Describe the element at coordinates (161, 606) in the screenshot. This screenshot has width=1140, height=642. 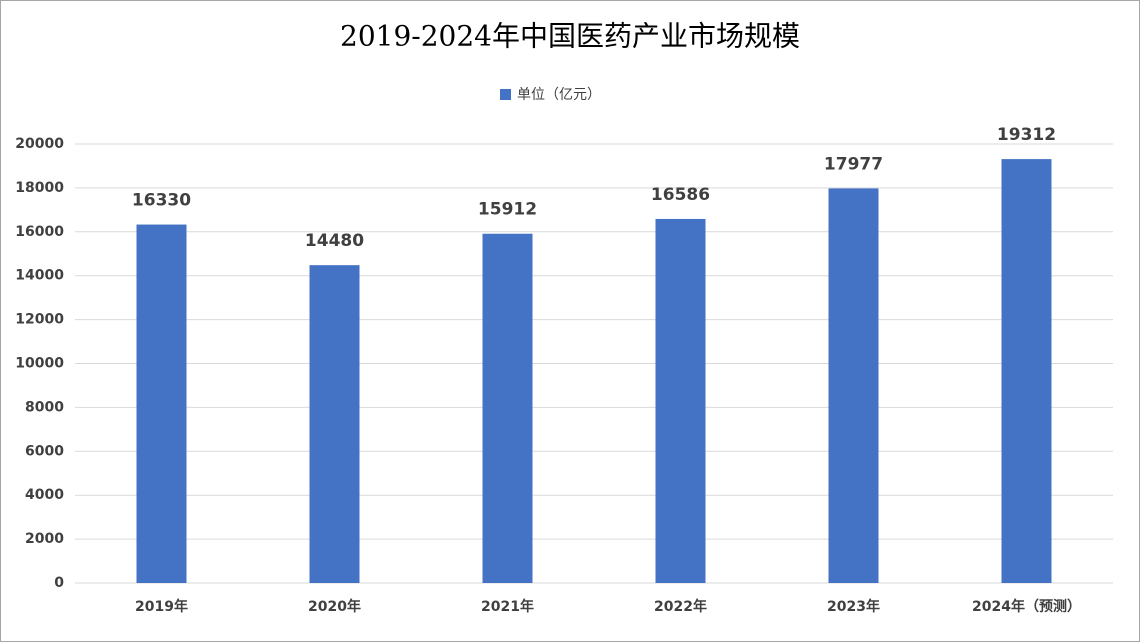
I see `x-tick-label: 2019年` at that location.